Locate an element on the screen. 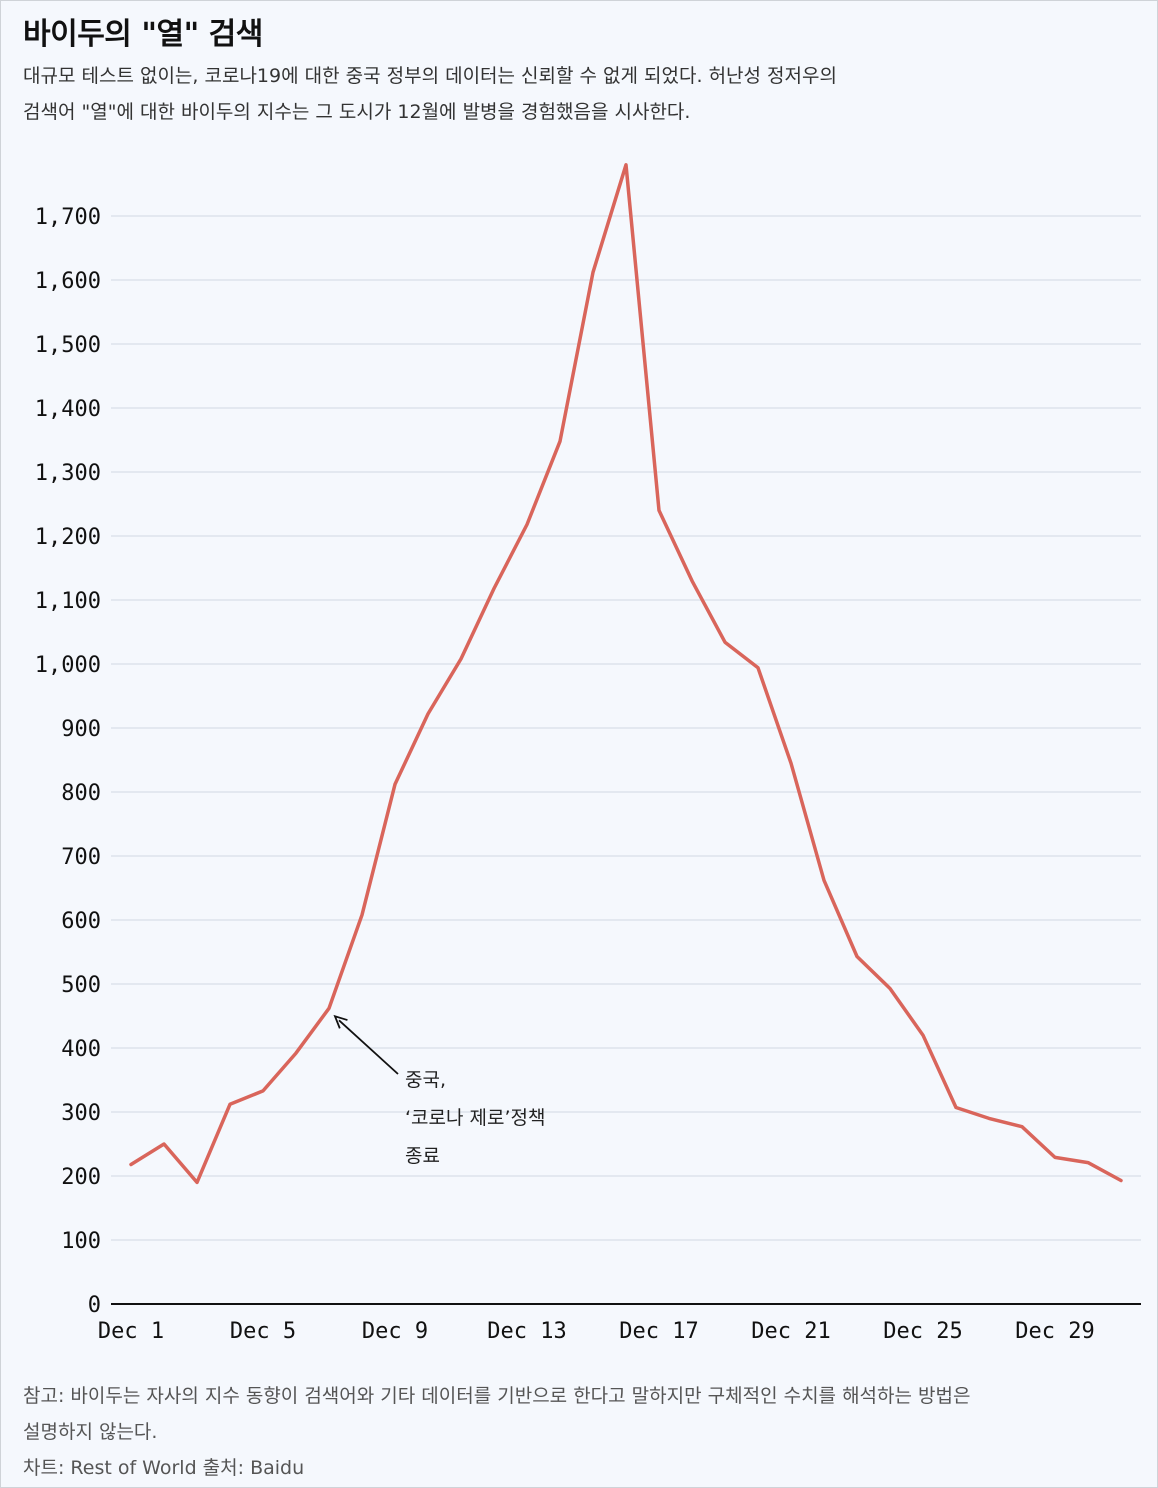  y-tick-label-700: 700 is located at coordinates (81, 857).